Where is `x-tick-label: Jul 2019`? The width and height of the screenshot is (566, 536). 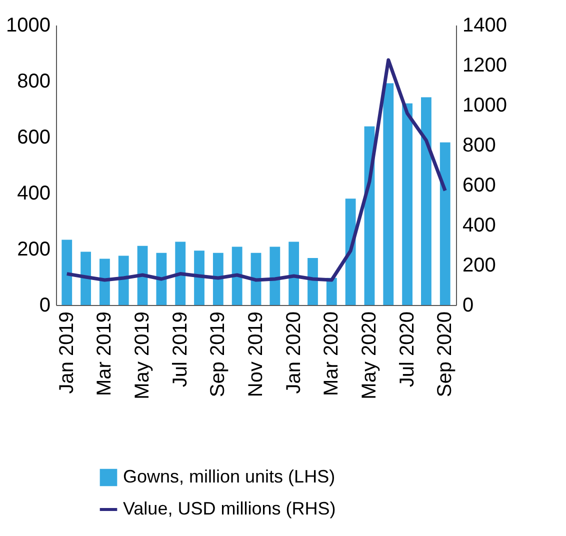 x-tick-label: Jul 2019 is located at coordinates (180, 350).